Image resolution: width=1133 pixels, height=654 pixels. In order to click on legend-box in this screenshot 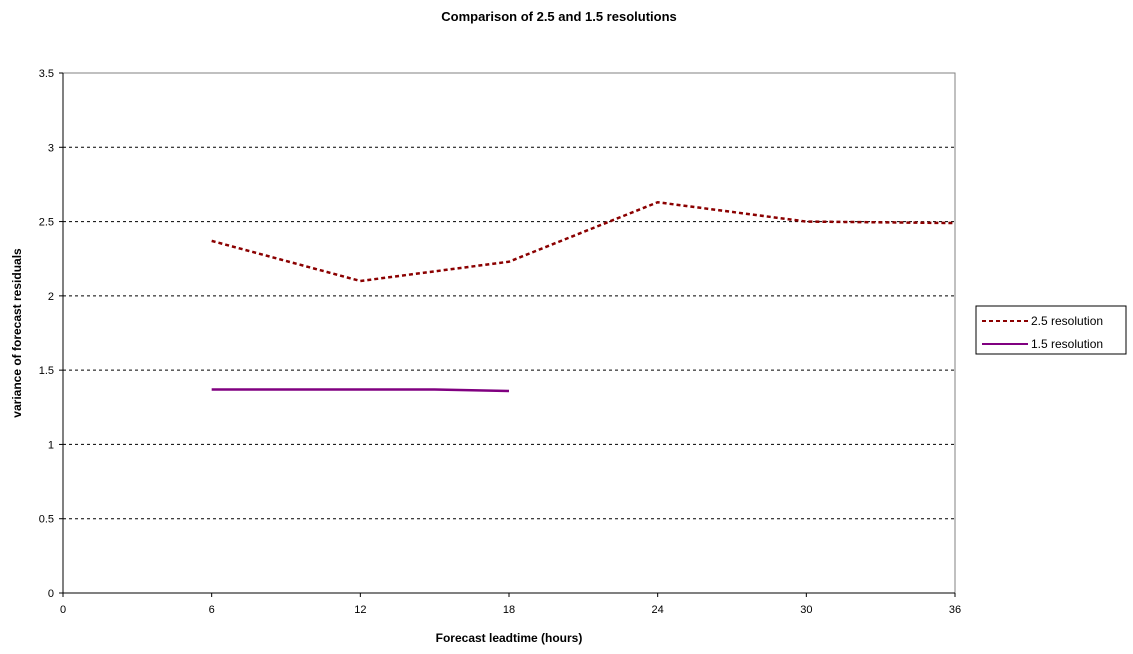, I will do `click(1051, 330)`.